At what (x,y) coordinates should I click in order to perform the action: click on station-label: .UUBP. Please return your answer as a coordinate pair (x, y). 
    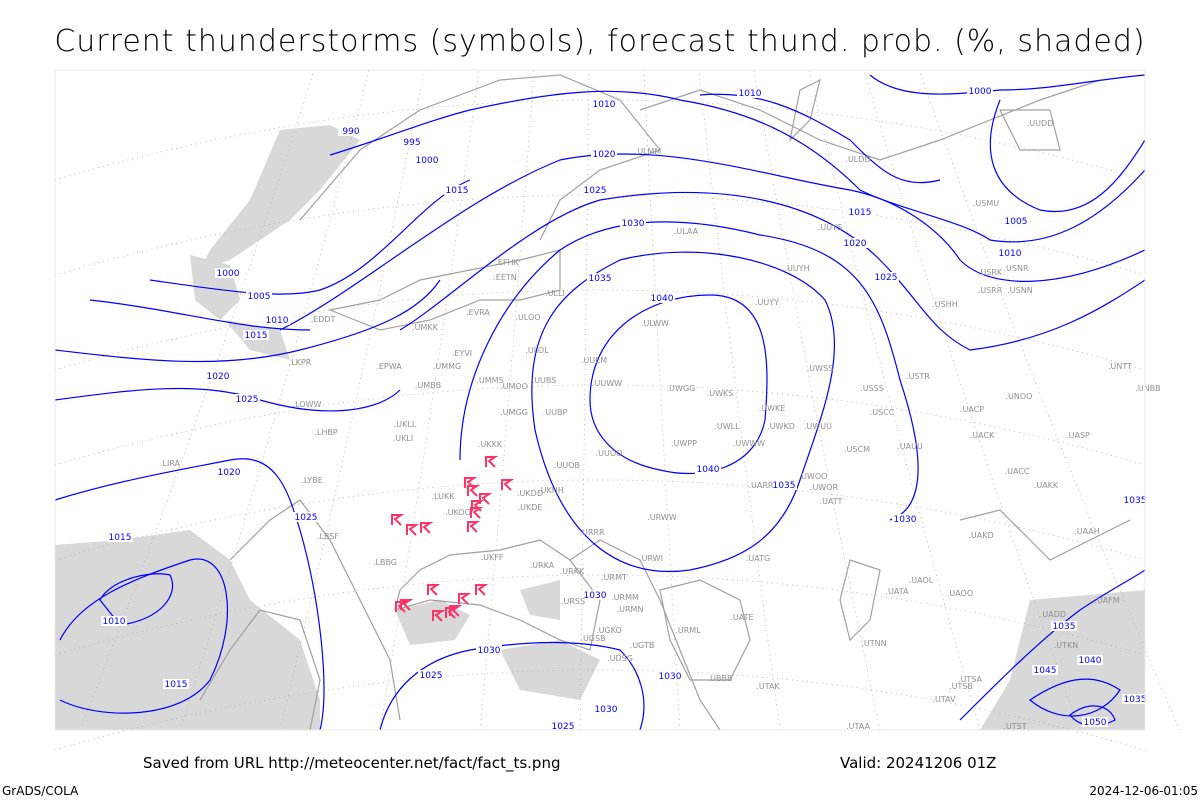
    Looking at the image, I should click on (555, 412).